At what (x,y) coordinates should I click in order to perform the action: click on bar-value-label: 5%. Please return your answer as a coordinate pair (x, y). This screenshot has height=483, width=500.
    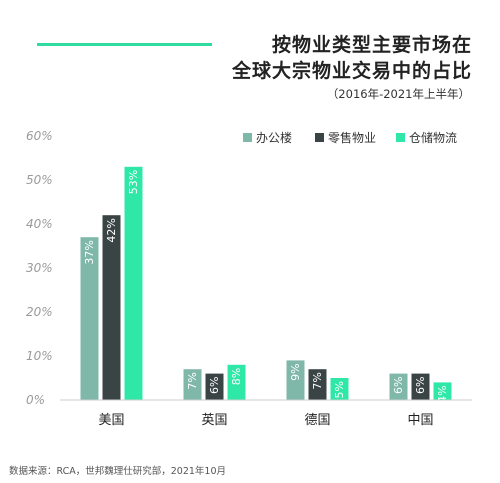
    Looking at the image, I should click on (339, 389).